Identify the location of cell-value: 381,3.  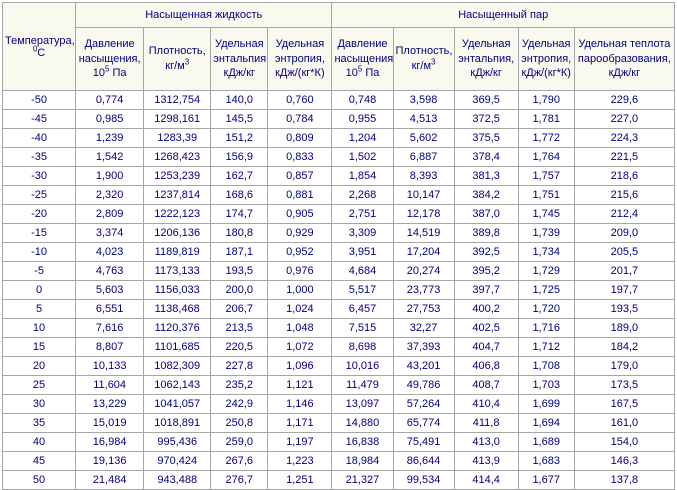
(486, 176).